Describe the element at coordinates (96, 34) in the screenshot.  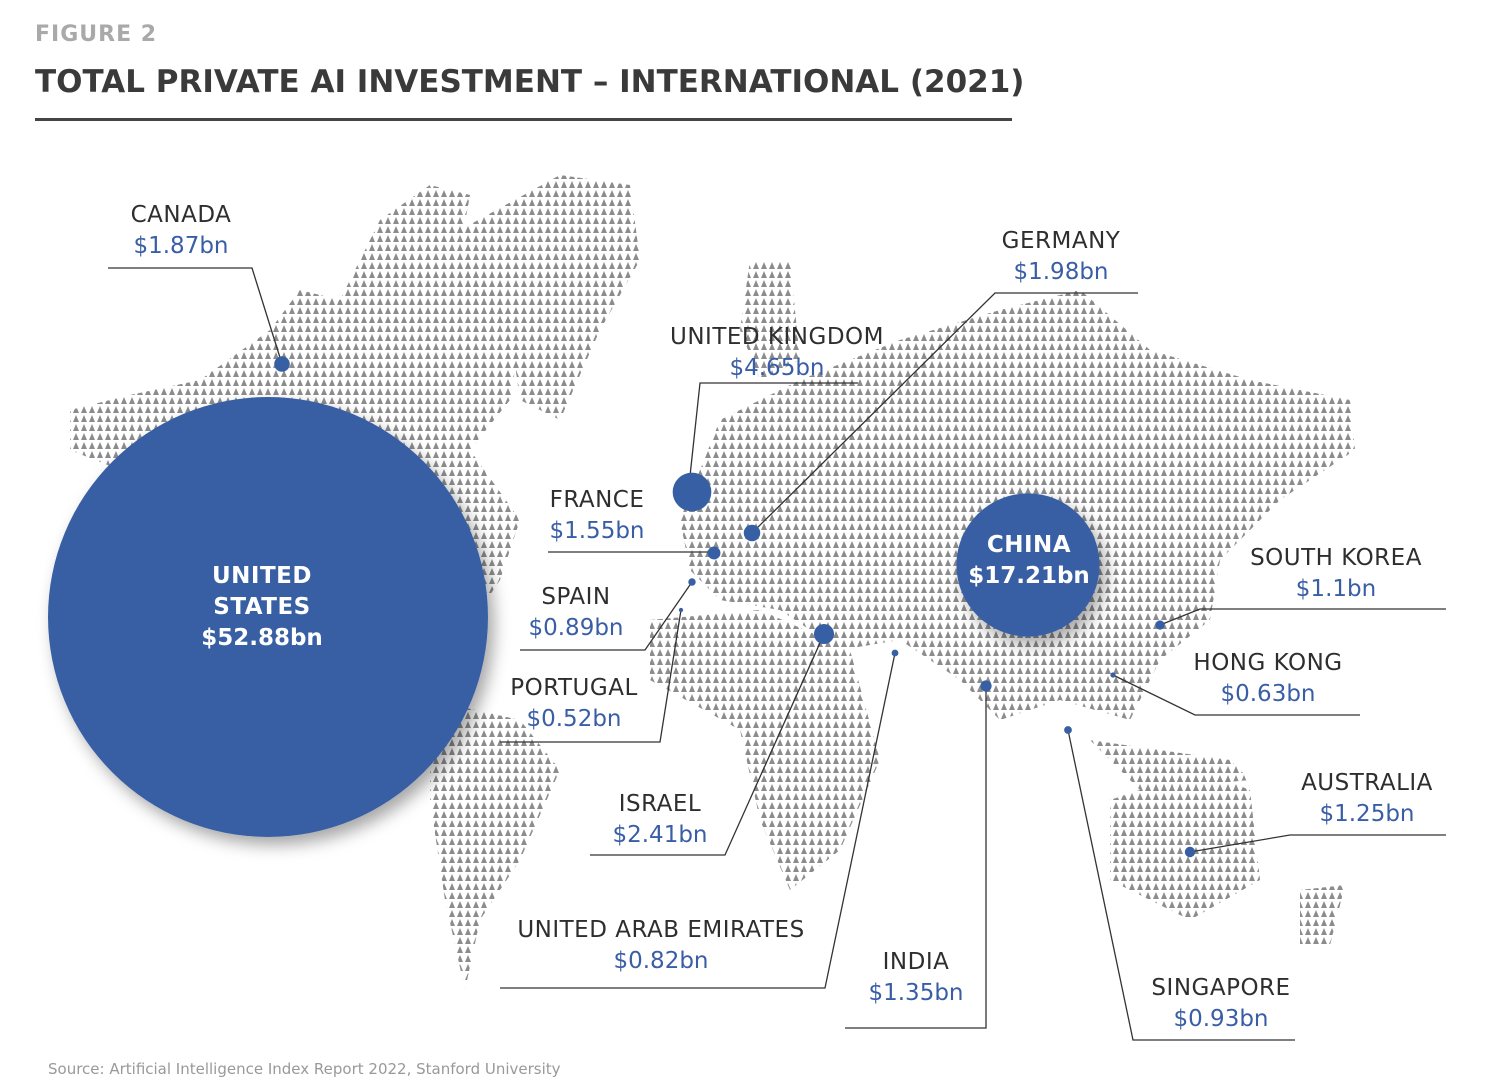
I see `figure-label: FIGURE 2` at that location.